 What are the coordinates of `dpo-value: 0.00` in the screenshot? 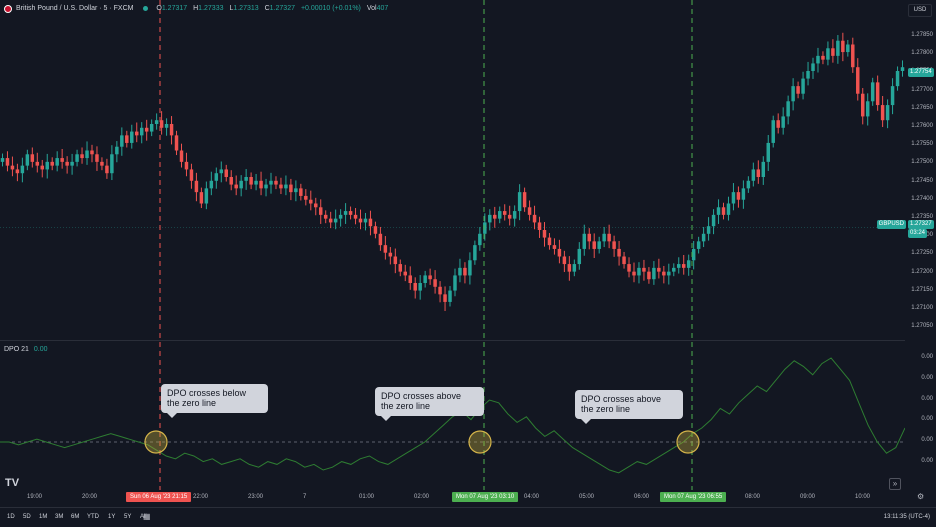 It's located at (40, 349).